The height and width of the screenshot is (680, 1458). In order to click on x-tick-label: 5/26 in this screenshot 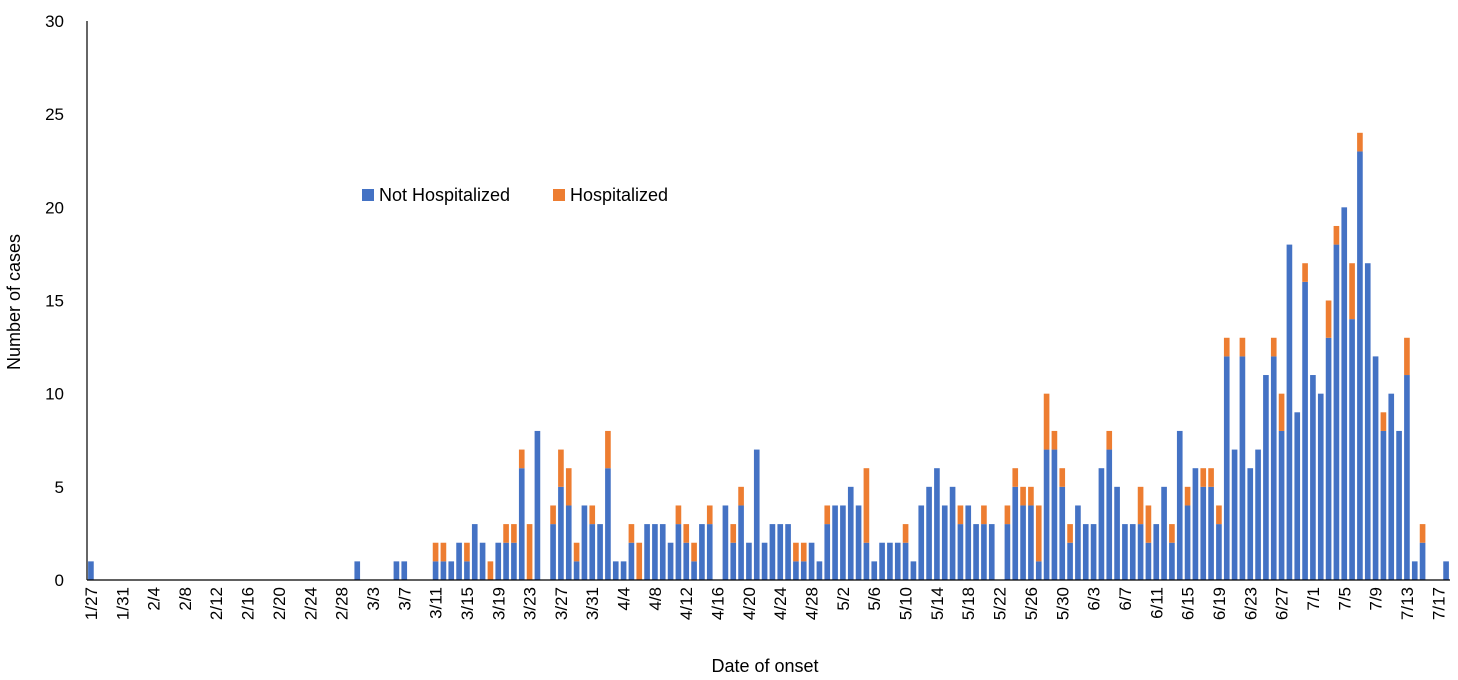, I will do `click(1031, 603)`.